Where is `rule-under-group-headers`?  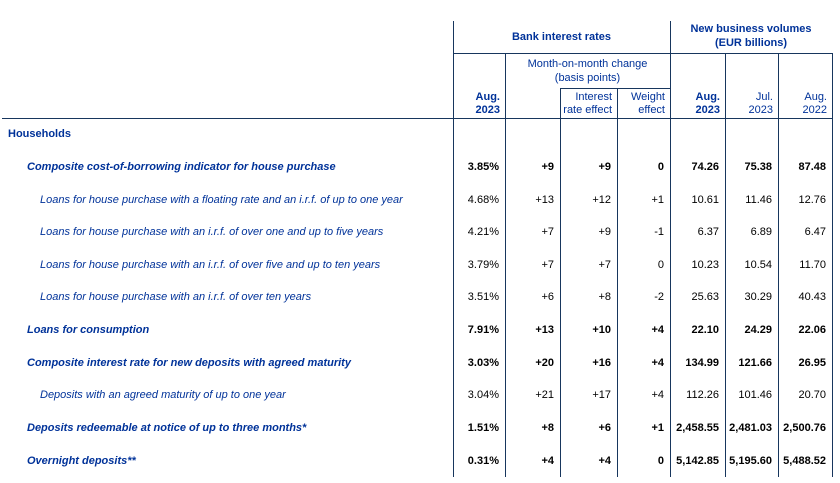 rule-under-group-headers is located at coordinates (643, 53).